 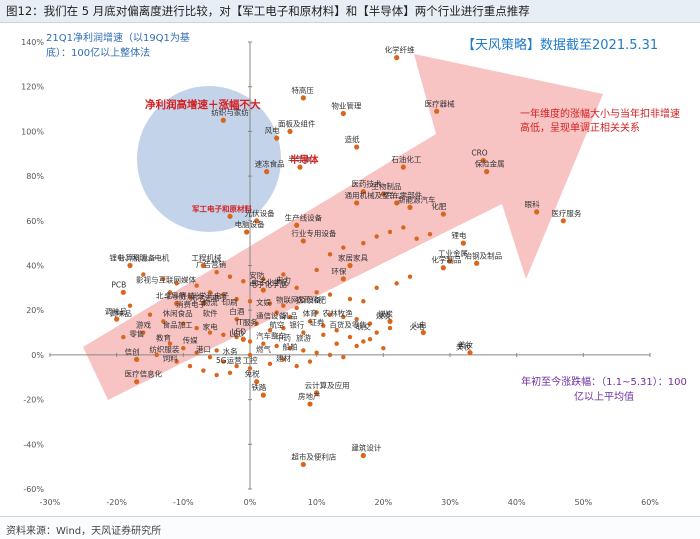 I want to click on x-tick-label: 20%, so click(x=383, y=502).